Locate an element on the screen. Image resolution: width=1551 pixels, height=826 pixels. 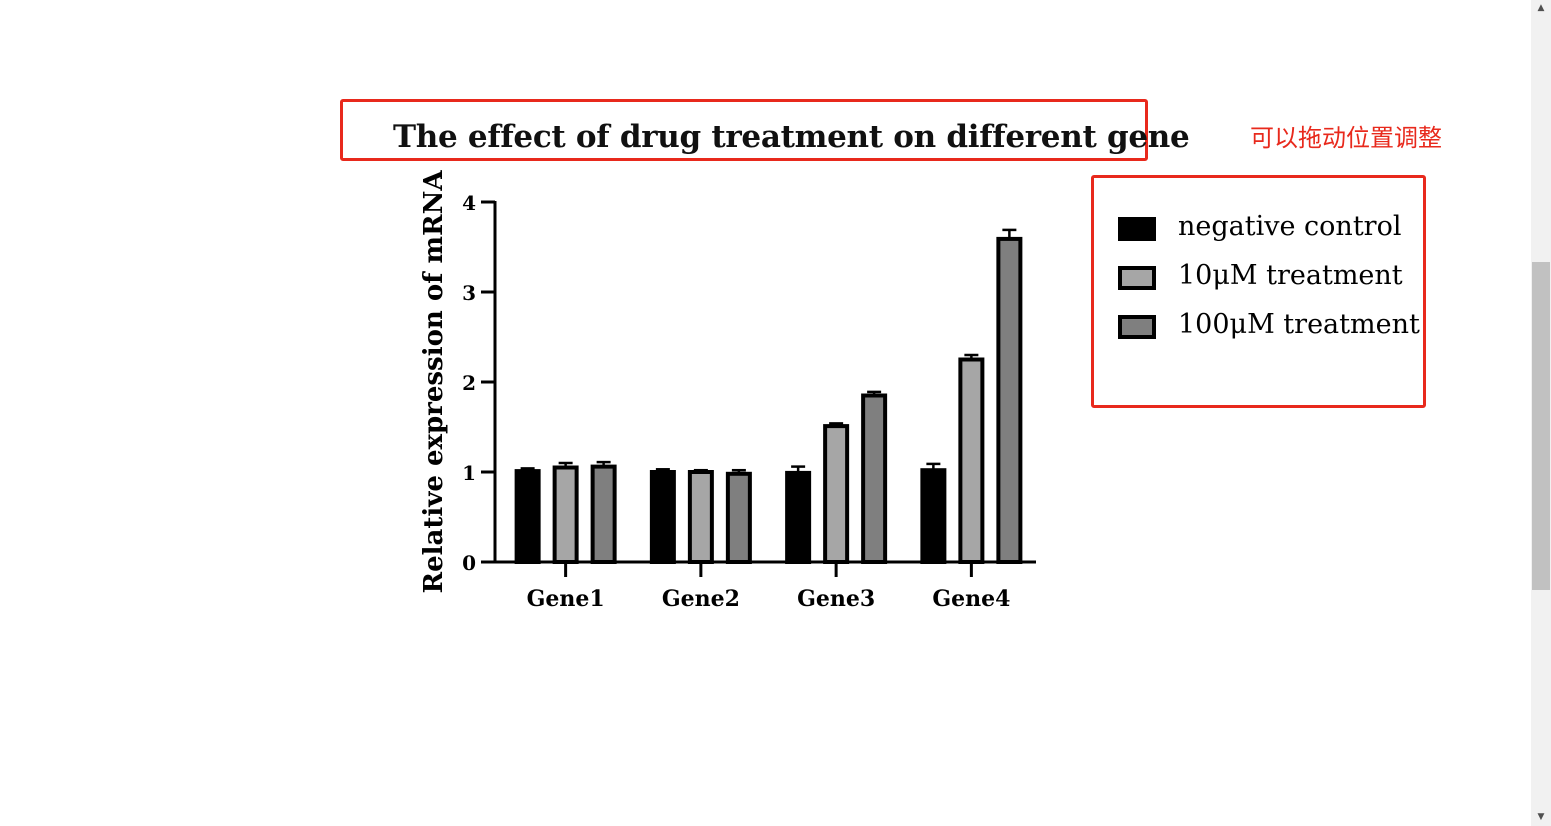
y-axis-label: Relative expression of mRNA is located at coordinates (434, 382).